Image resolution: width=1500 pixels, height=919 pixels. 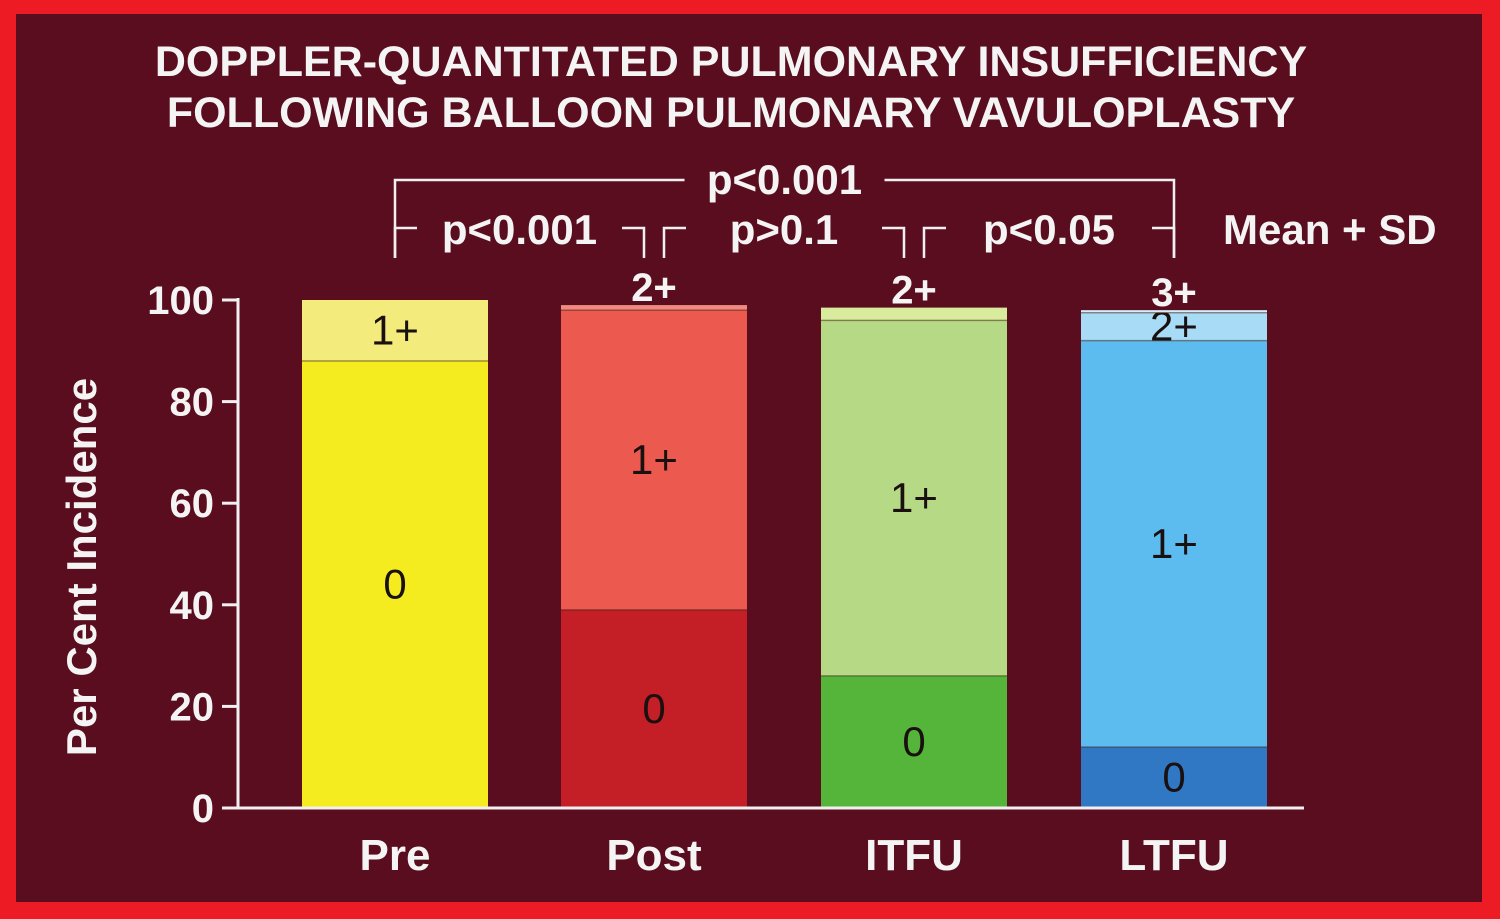 I want to click on segment-label-post-1: 1+, so click(x=654, y=459).